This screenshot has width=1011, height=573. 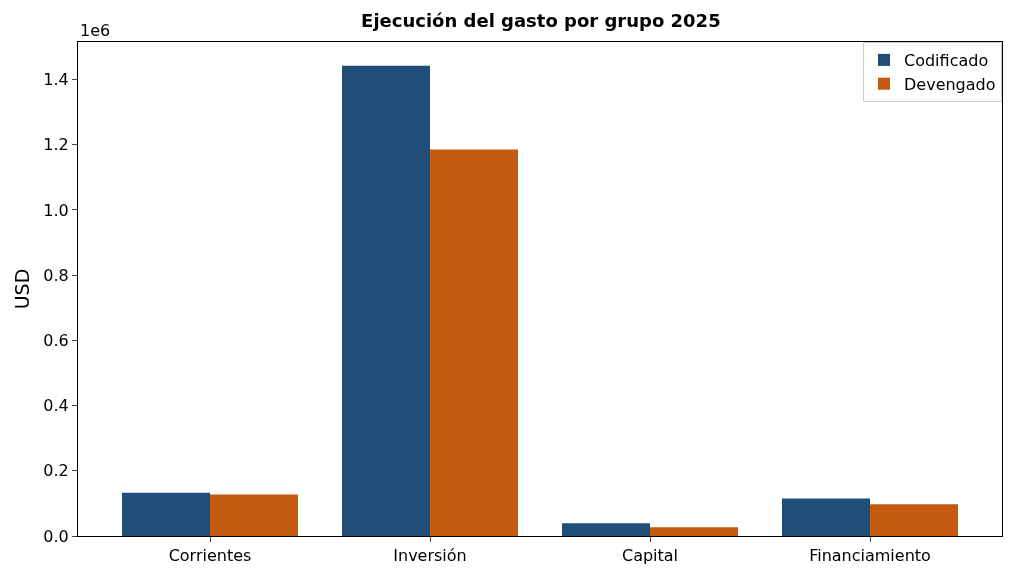 What do you see at coordinates (56, 210) in the screenshot?
I see `y-tick-label: 1.0` at bounding box center [56, 210].